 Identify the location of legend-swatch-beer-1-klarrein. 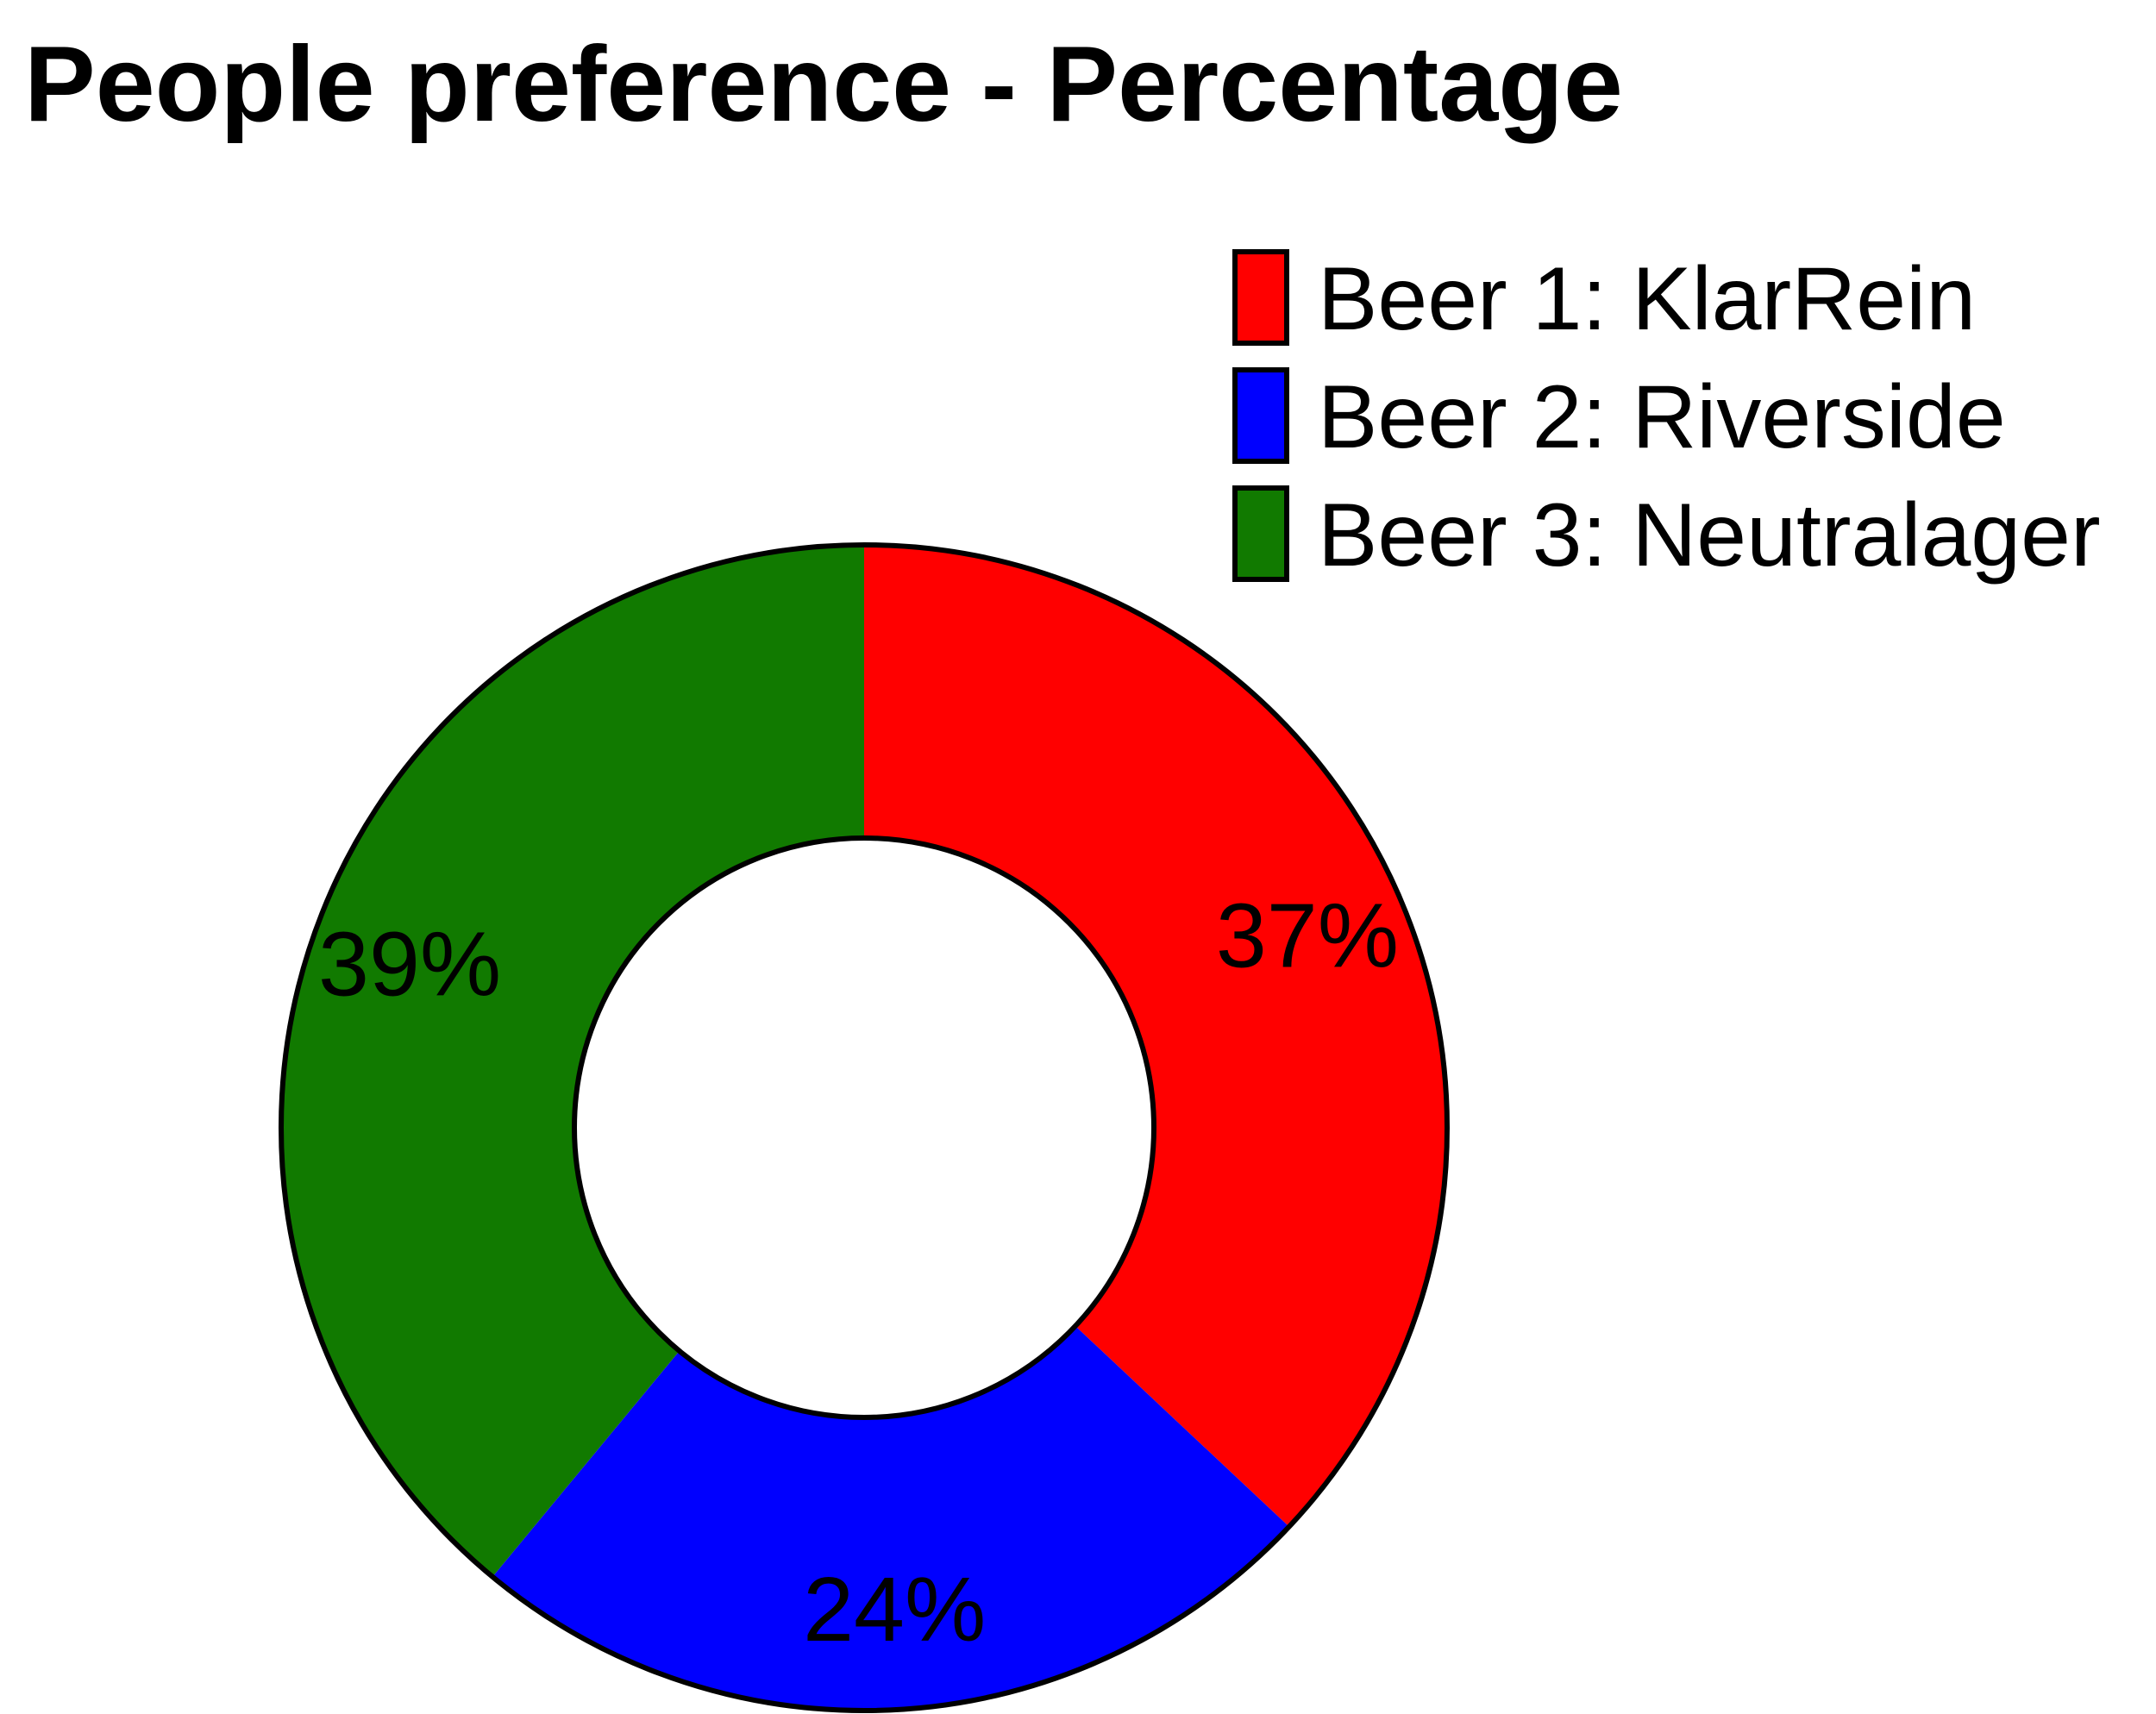
(1260, 297).